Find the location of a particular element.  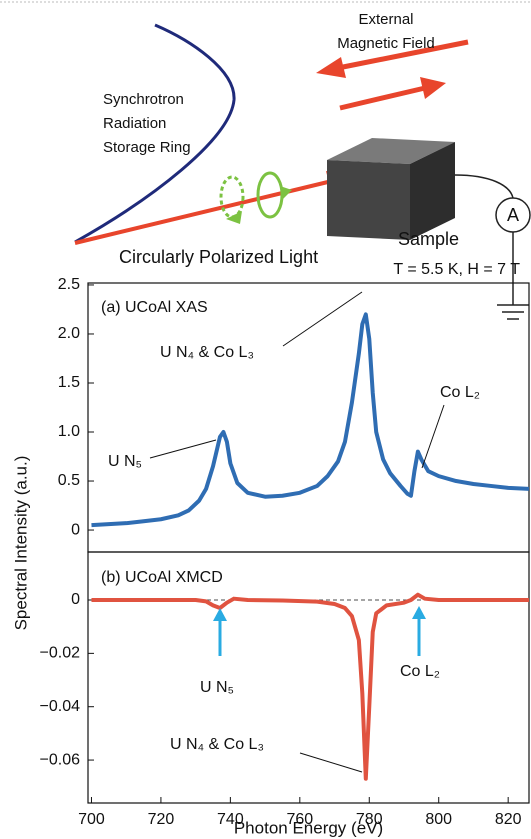

y-tick-label: 1.5 is located at coordinates (69, 382).